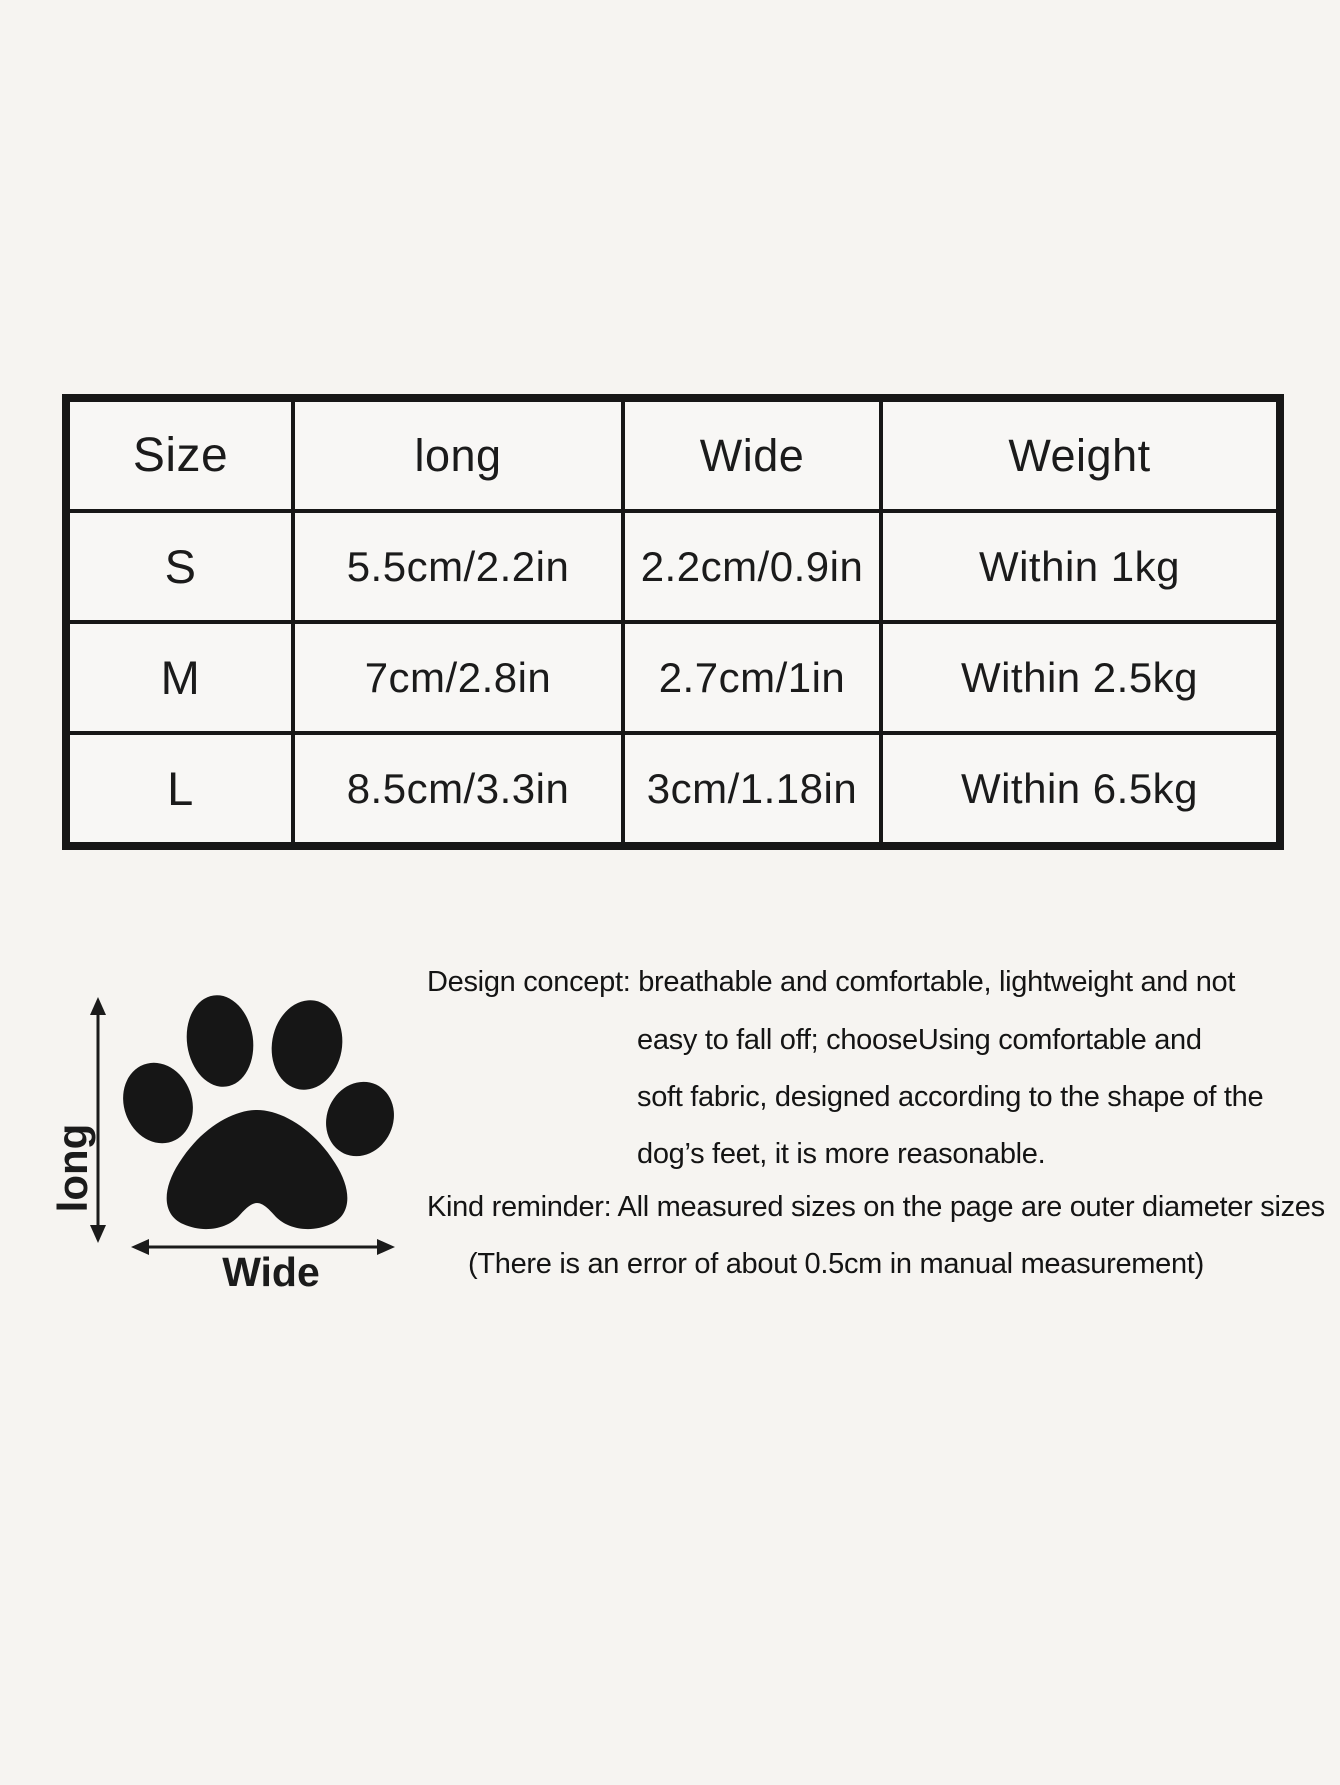 The width and height of the screenshot is (1340, 1785). I want to click on cell-long-l: 8.5cm/3.3in, so click(460, 788).